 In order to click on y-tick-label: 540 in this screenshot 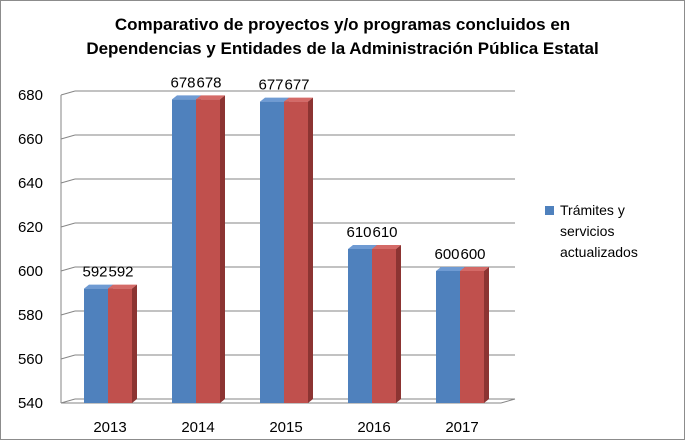, I will do `click(30, 403)`.